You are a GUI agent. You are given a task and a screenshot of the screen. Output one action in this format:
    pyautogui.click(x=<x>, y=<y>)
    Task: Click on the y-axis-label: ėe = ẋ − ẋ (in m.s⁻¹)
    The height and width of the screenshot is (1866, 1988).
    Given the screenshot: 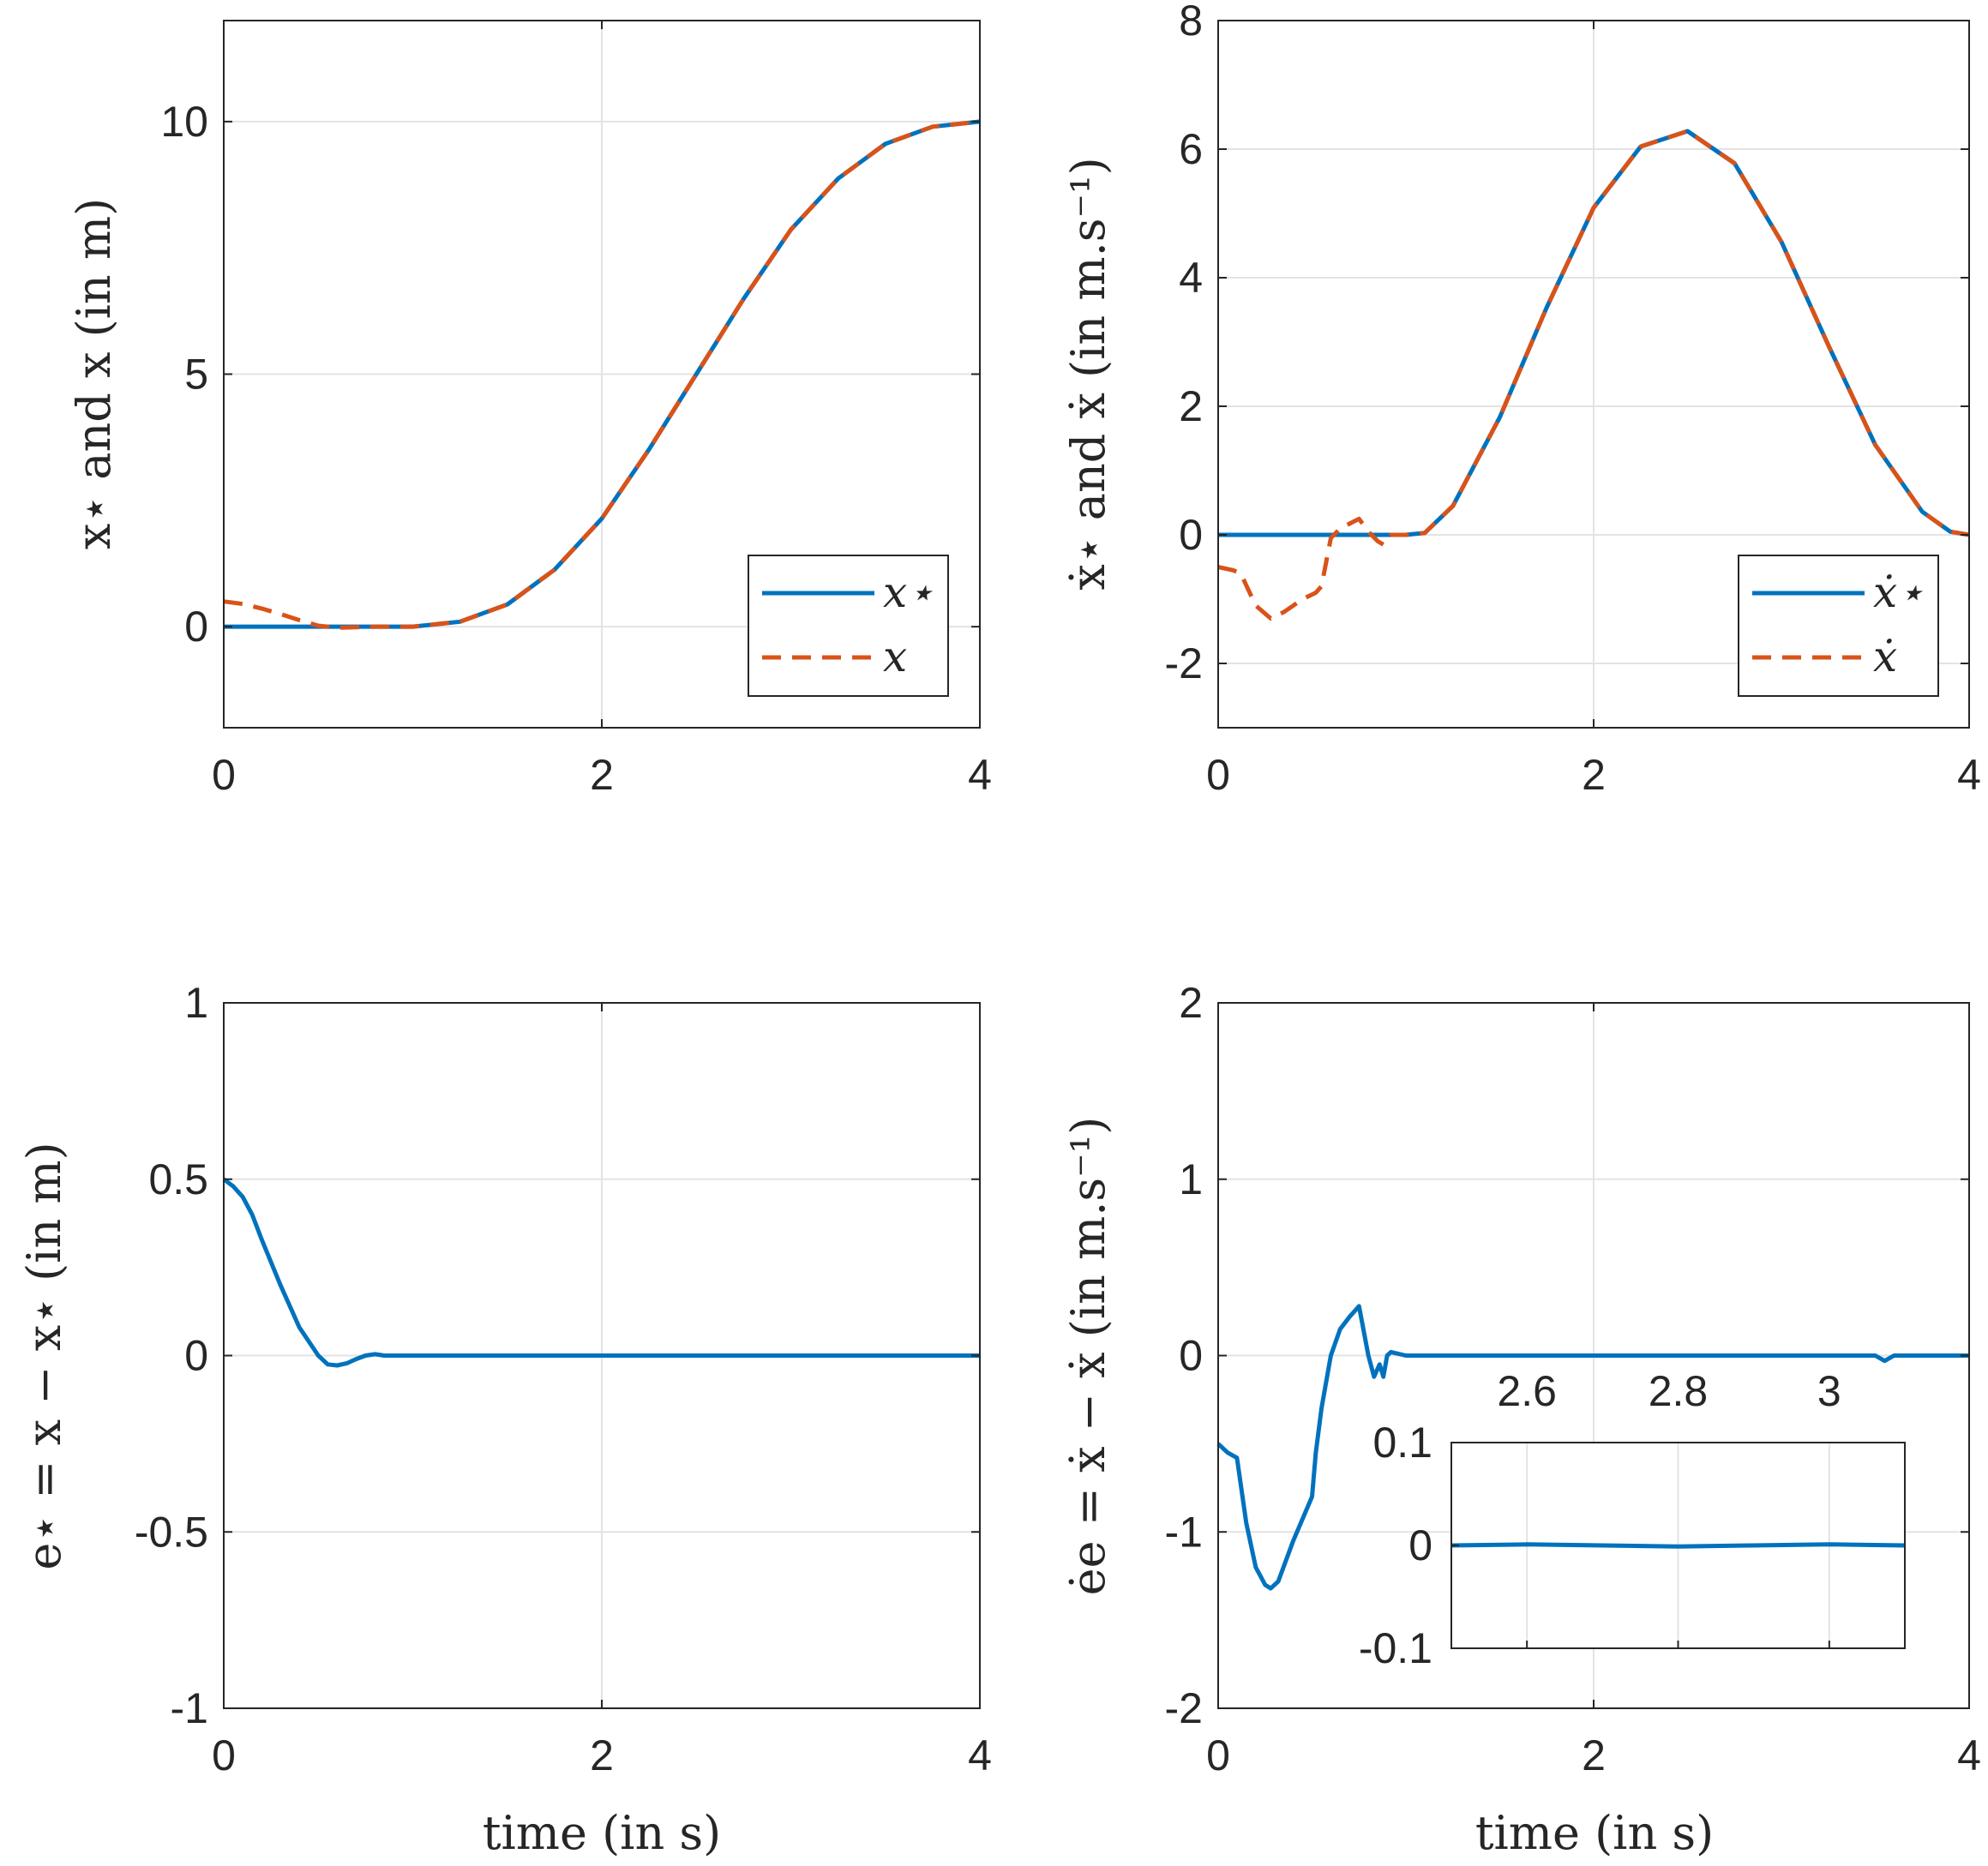 What is the action you would take?
    pyautogui.click(x=1088, y=1356)
    